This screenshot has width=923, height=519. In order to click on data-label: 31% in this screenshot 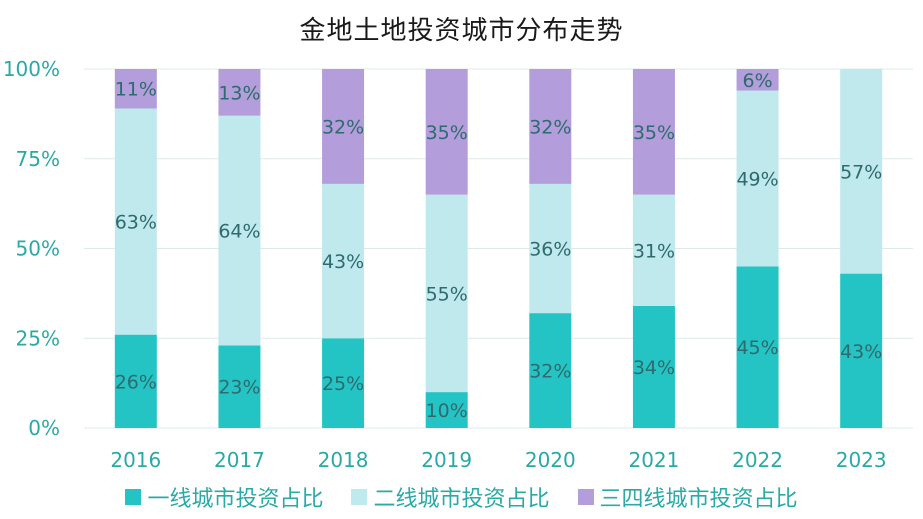, I will do `click(654, 251)`.